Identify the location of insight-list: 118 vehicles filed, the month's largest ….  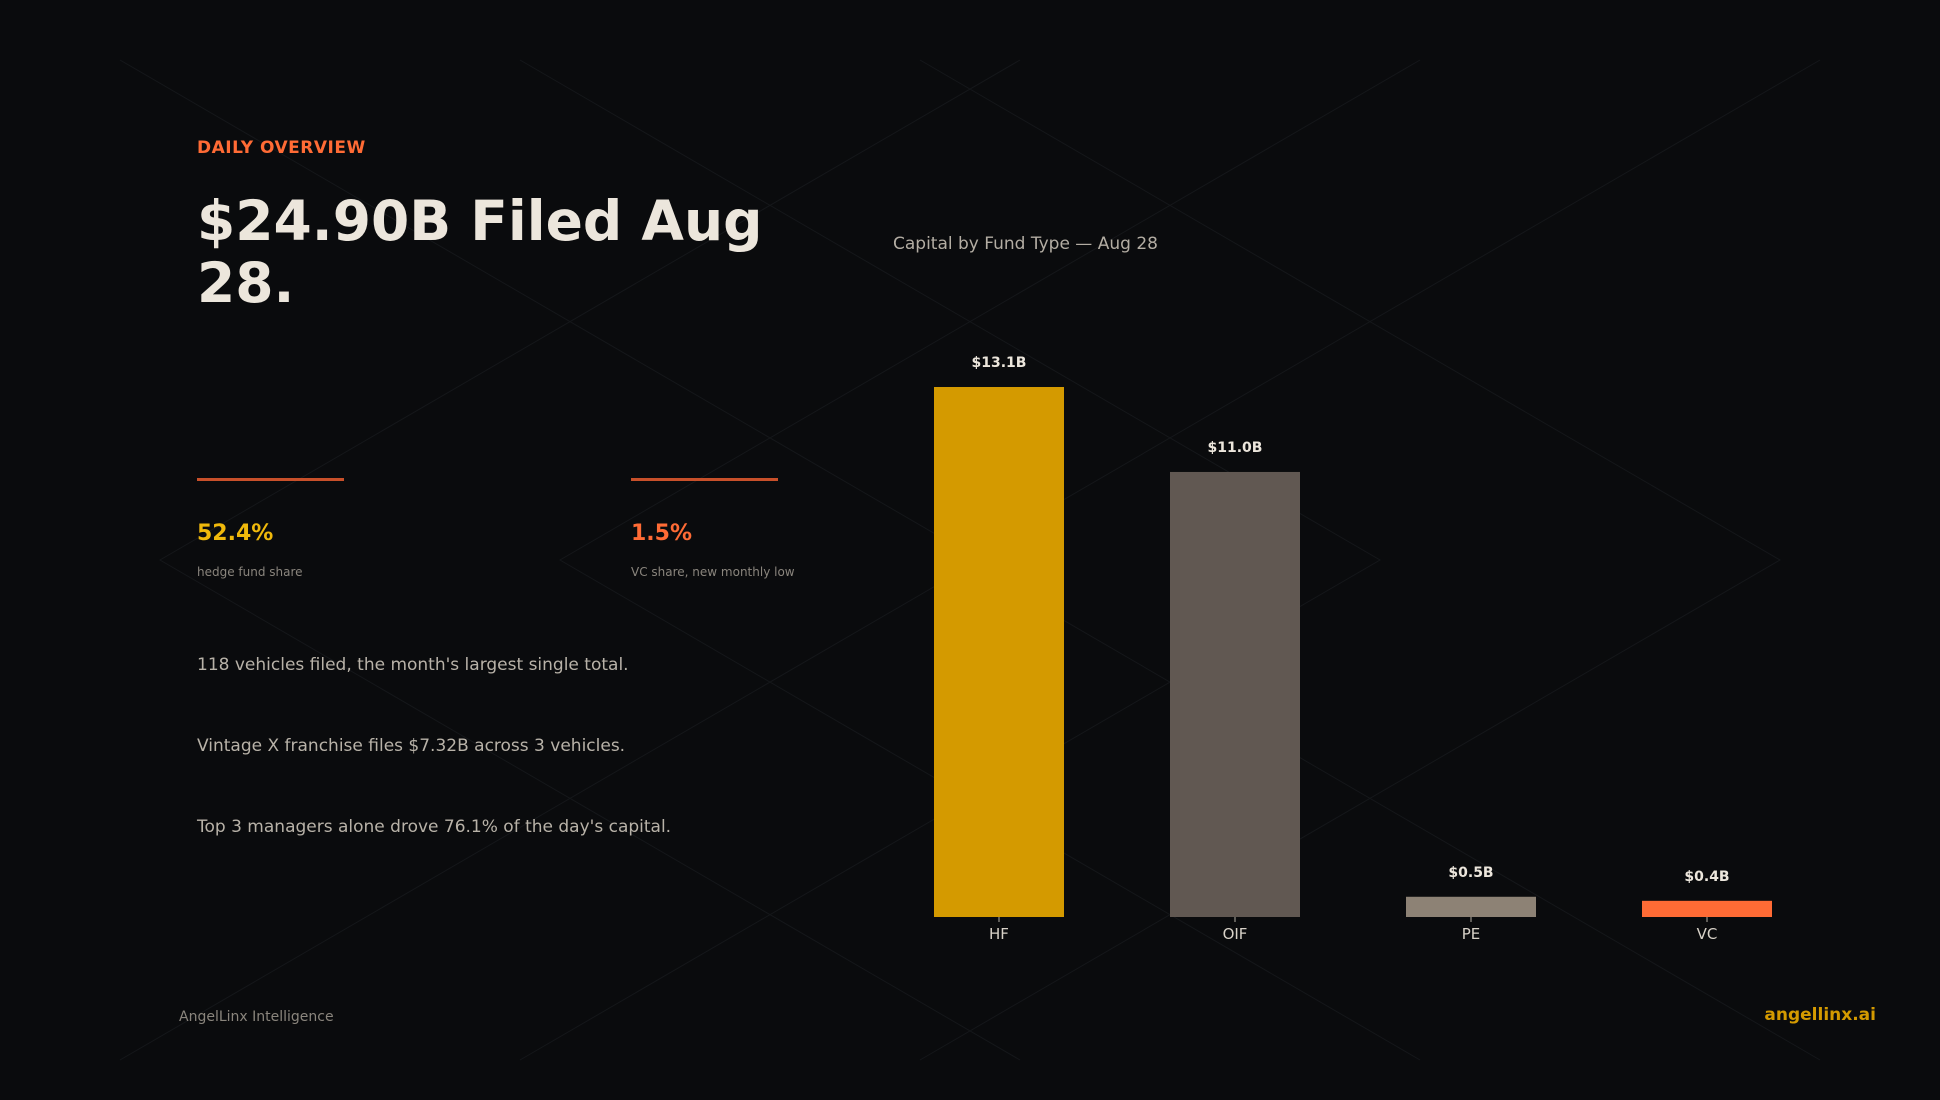
(507, 776).